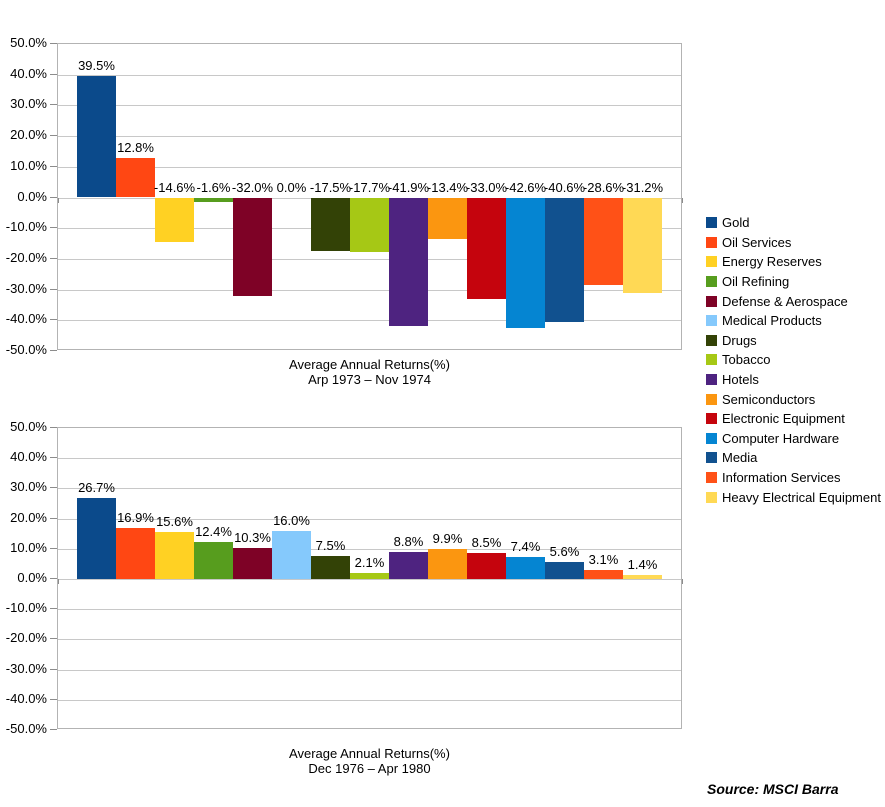 Image resolution: width=885 pixels, height=807 pixels. I want to click on bar-value-label: 7.4%, so click(525, 546).